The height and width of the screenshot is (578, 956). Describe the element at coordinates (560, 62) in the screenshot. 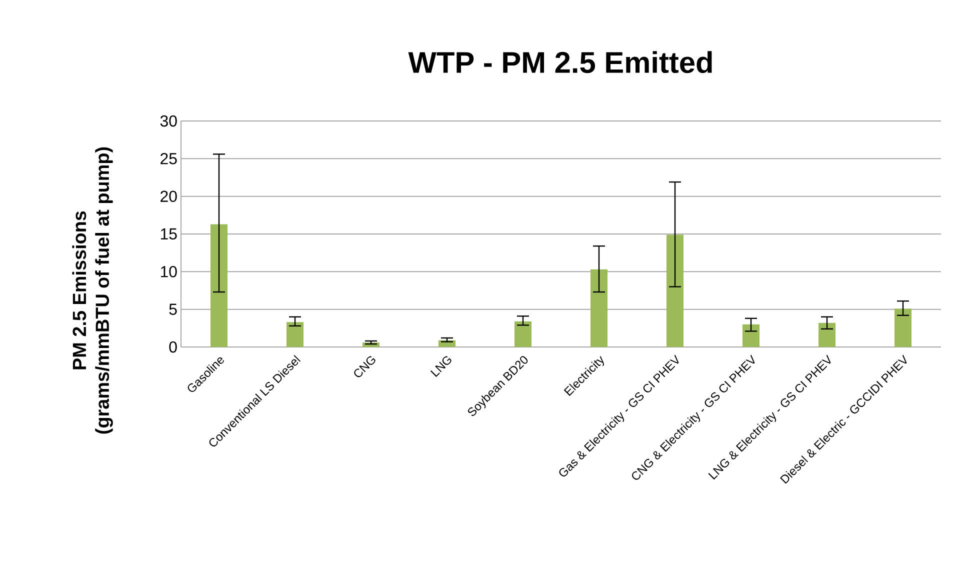

I see `chart-title: WTP - PM 2.5 Emitted` at that location.